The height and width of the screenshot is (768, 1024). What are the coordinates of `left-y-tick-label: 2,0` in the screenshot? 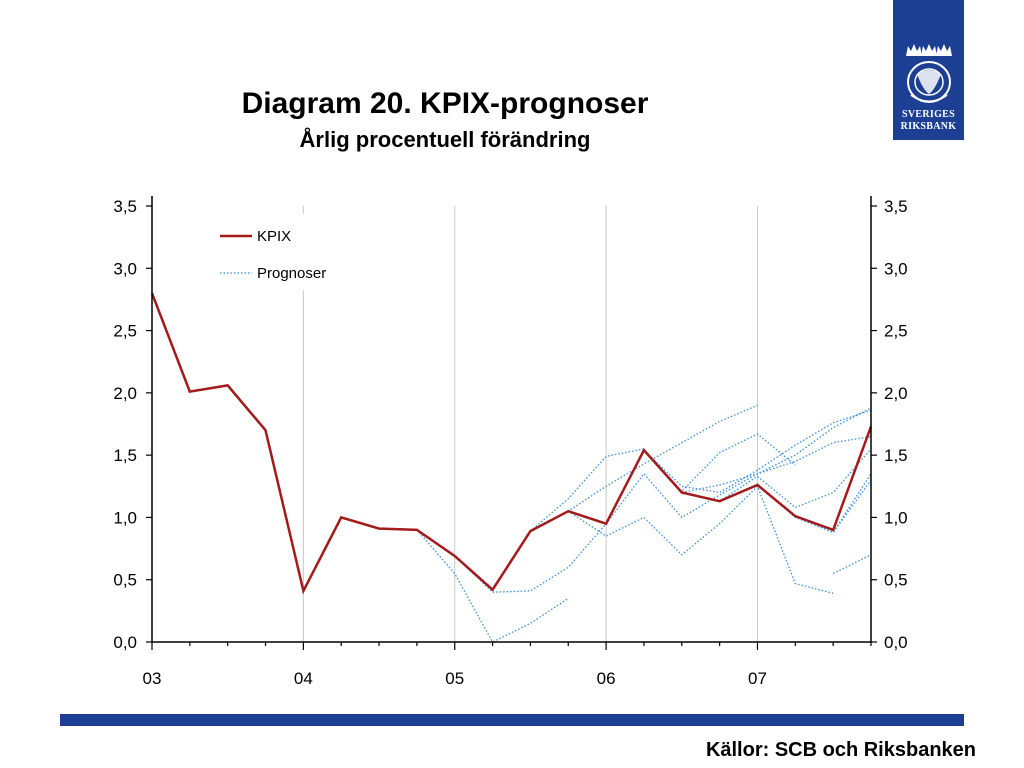 It's located at (125, 393).